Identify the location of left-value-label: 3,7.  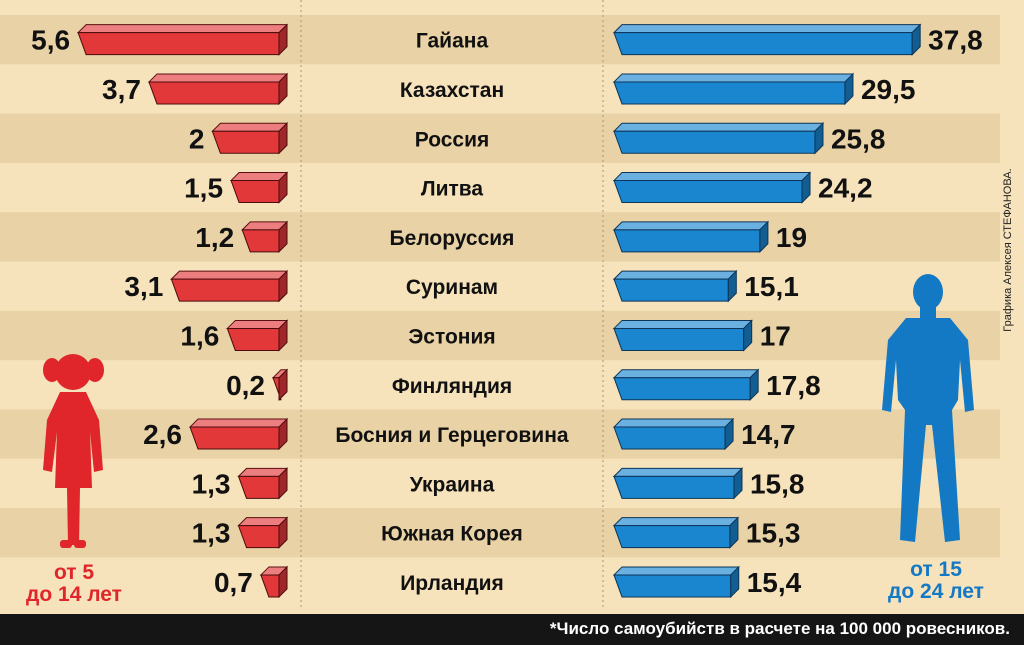
(121, 89).